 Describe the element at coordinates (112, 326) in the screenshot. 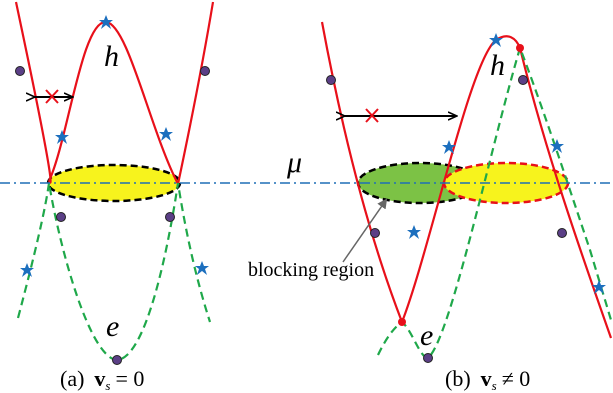

I see `electron-band-label-a: e` at that location.